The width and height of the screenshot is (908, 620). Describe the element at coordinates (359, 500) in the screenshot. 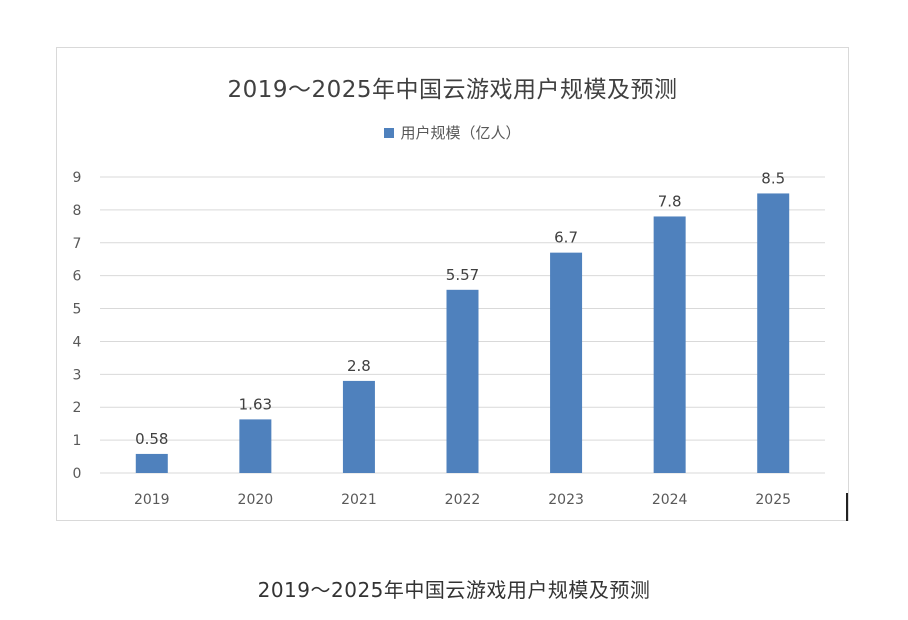

I see `x-tick-label: 2021` at that location.